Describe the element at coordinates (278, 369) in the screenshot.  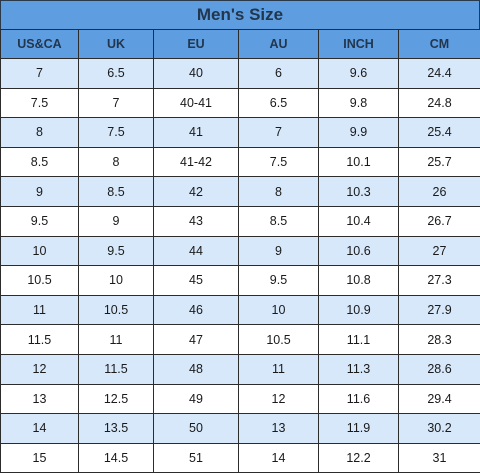
I see `cell-au: 11` at that location.